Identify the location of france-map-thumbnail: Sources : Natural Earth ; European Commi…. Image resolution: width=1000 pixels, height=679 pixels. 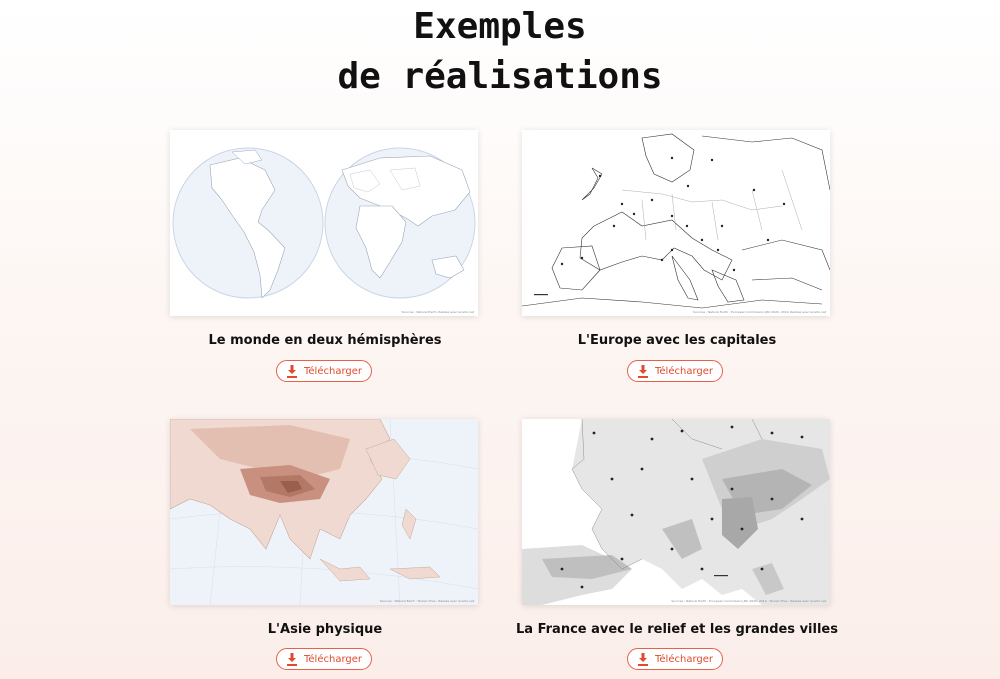
(676, 512).